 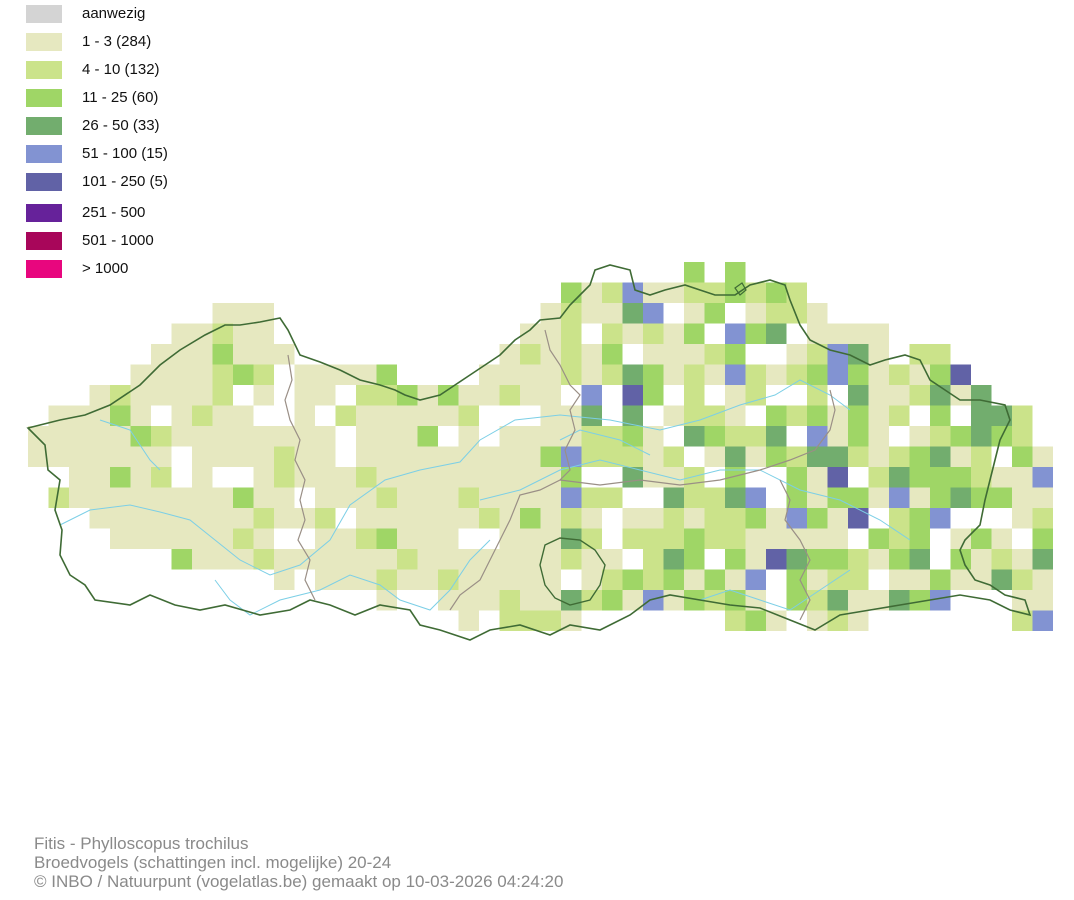 I want to click on legend-item-over-1000: > 1000, so click(x=176, y=269).